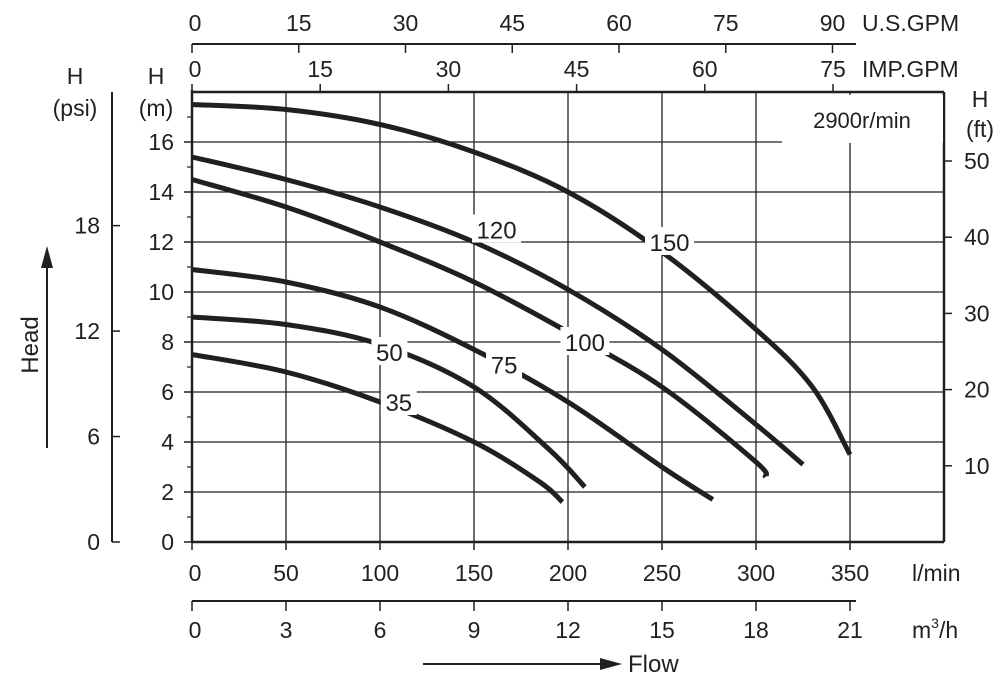  What do you see at coordinates (948, 630) in the screenshot?
I see `m3h-unit-tail: /h` at bounding box center [948, 630].